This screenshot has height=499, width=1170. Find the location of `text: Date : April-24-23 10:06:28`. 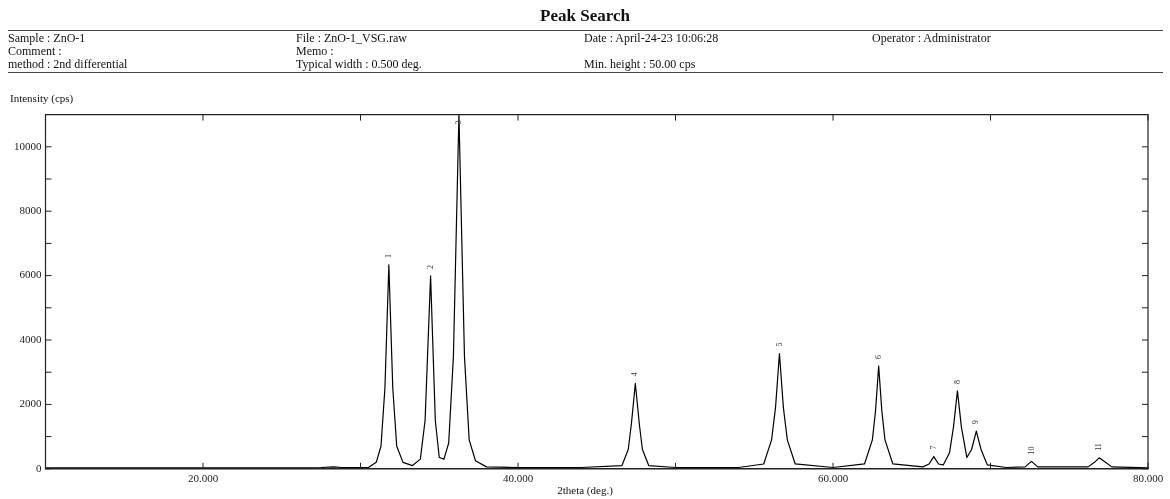

text: Date : April-24-23 10:06:28 is located at coordinates (652, 38).